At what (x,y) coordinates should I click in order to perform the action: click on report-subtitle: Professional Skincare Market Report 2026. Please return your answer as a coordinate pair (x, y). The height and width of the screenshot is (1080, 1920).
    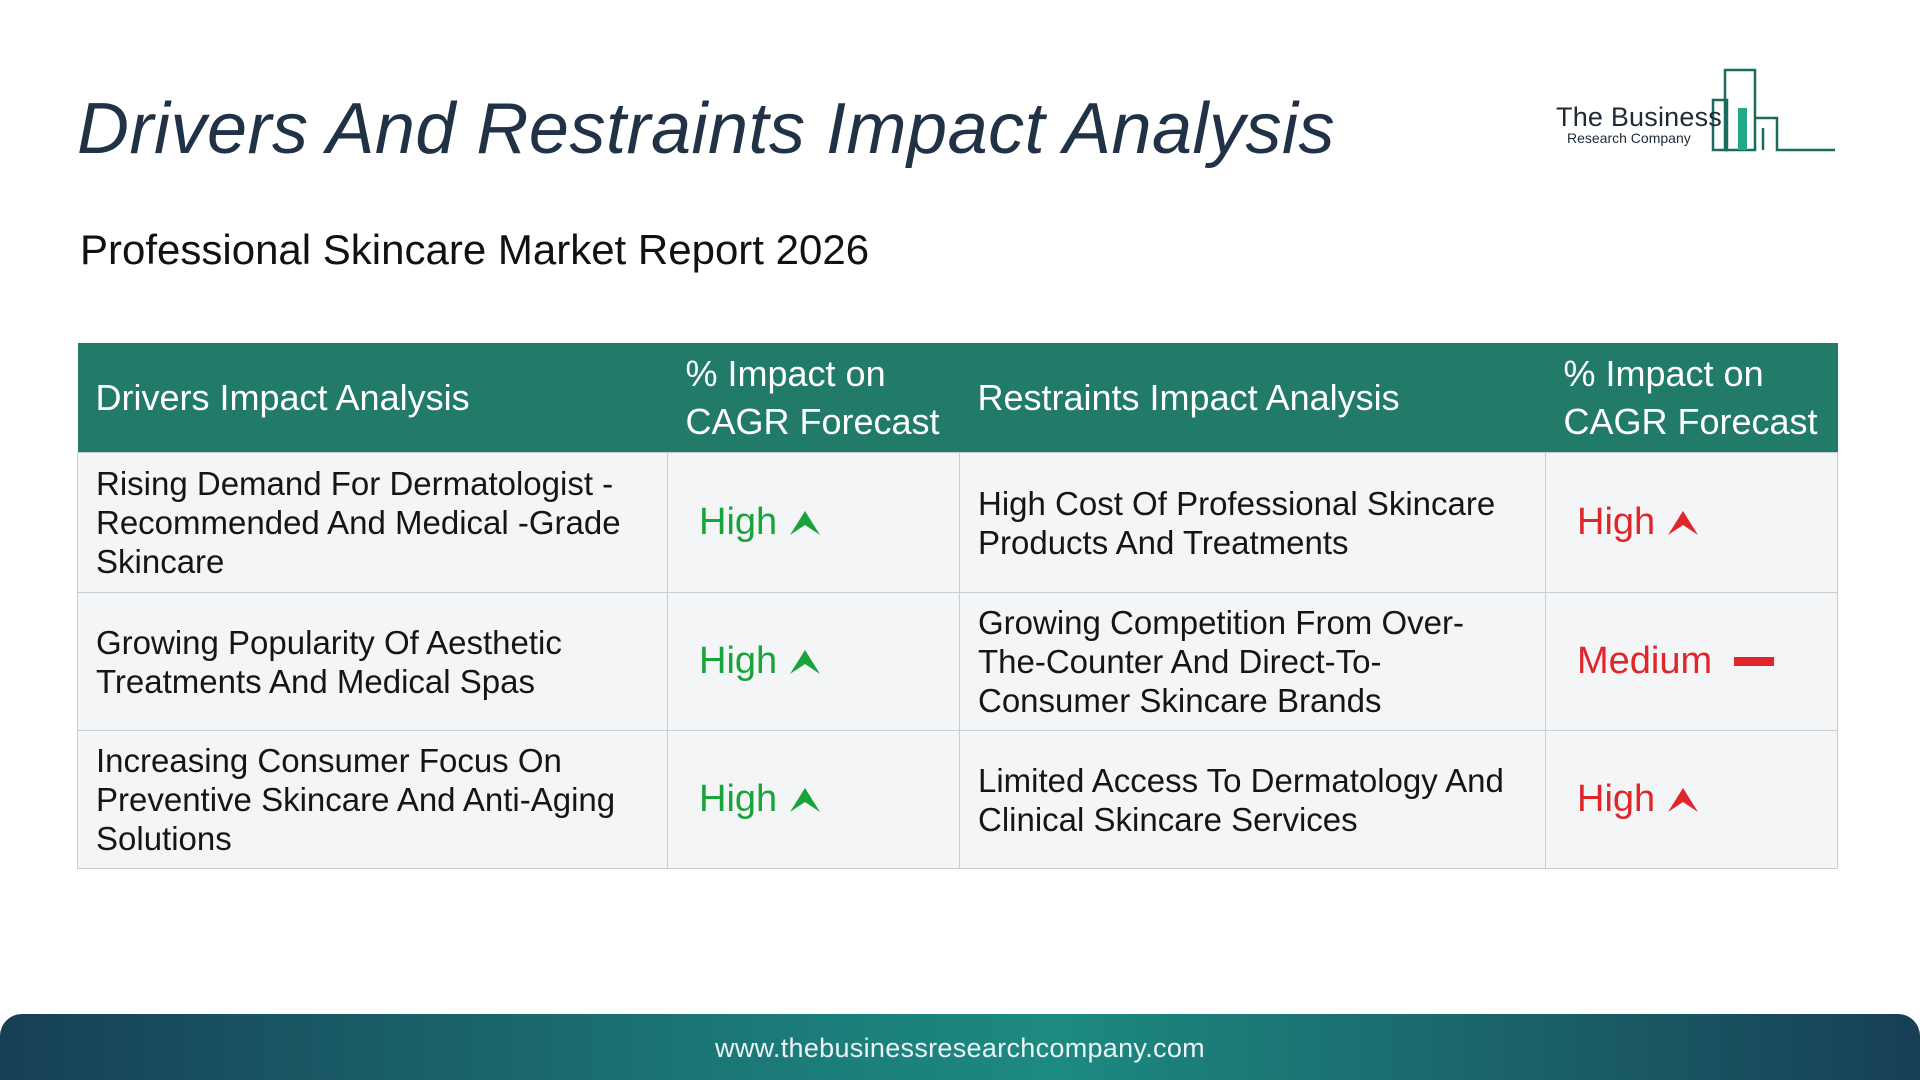
    Looking at the image, I should click on (475, 249).